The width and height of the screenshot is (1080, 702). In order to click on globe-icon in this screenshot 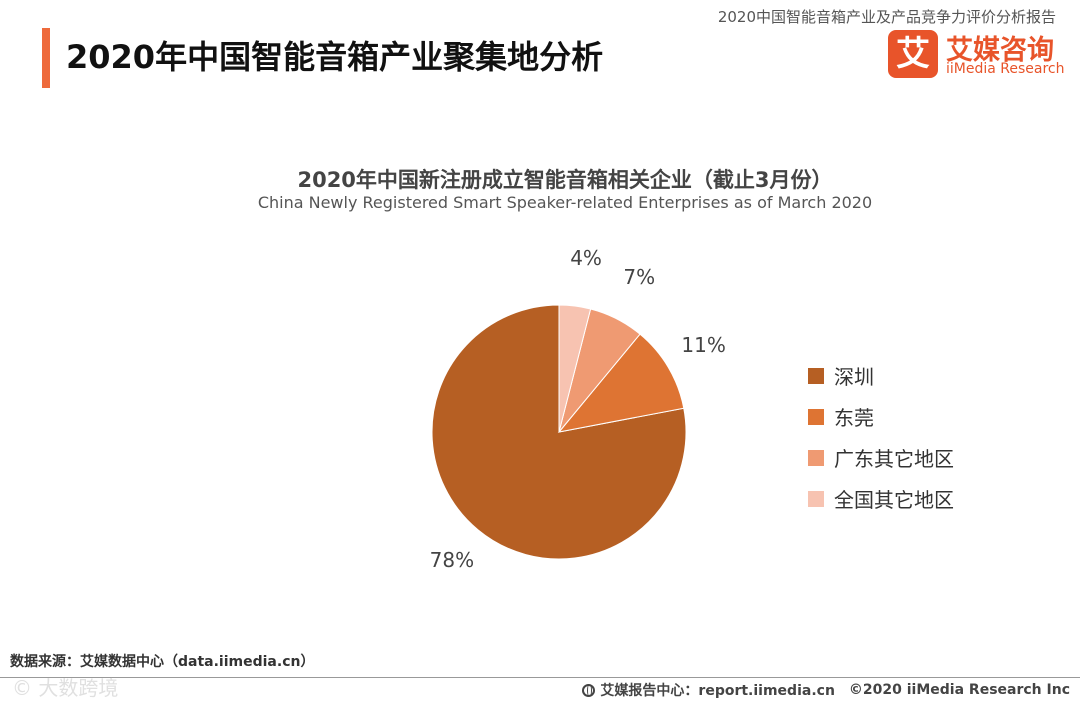, I will do `click(589, 690)`.